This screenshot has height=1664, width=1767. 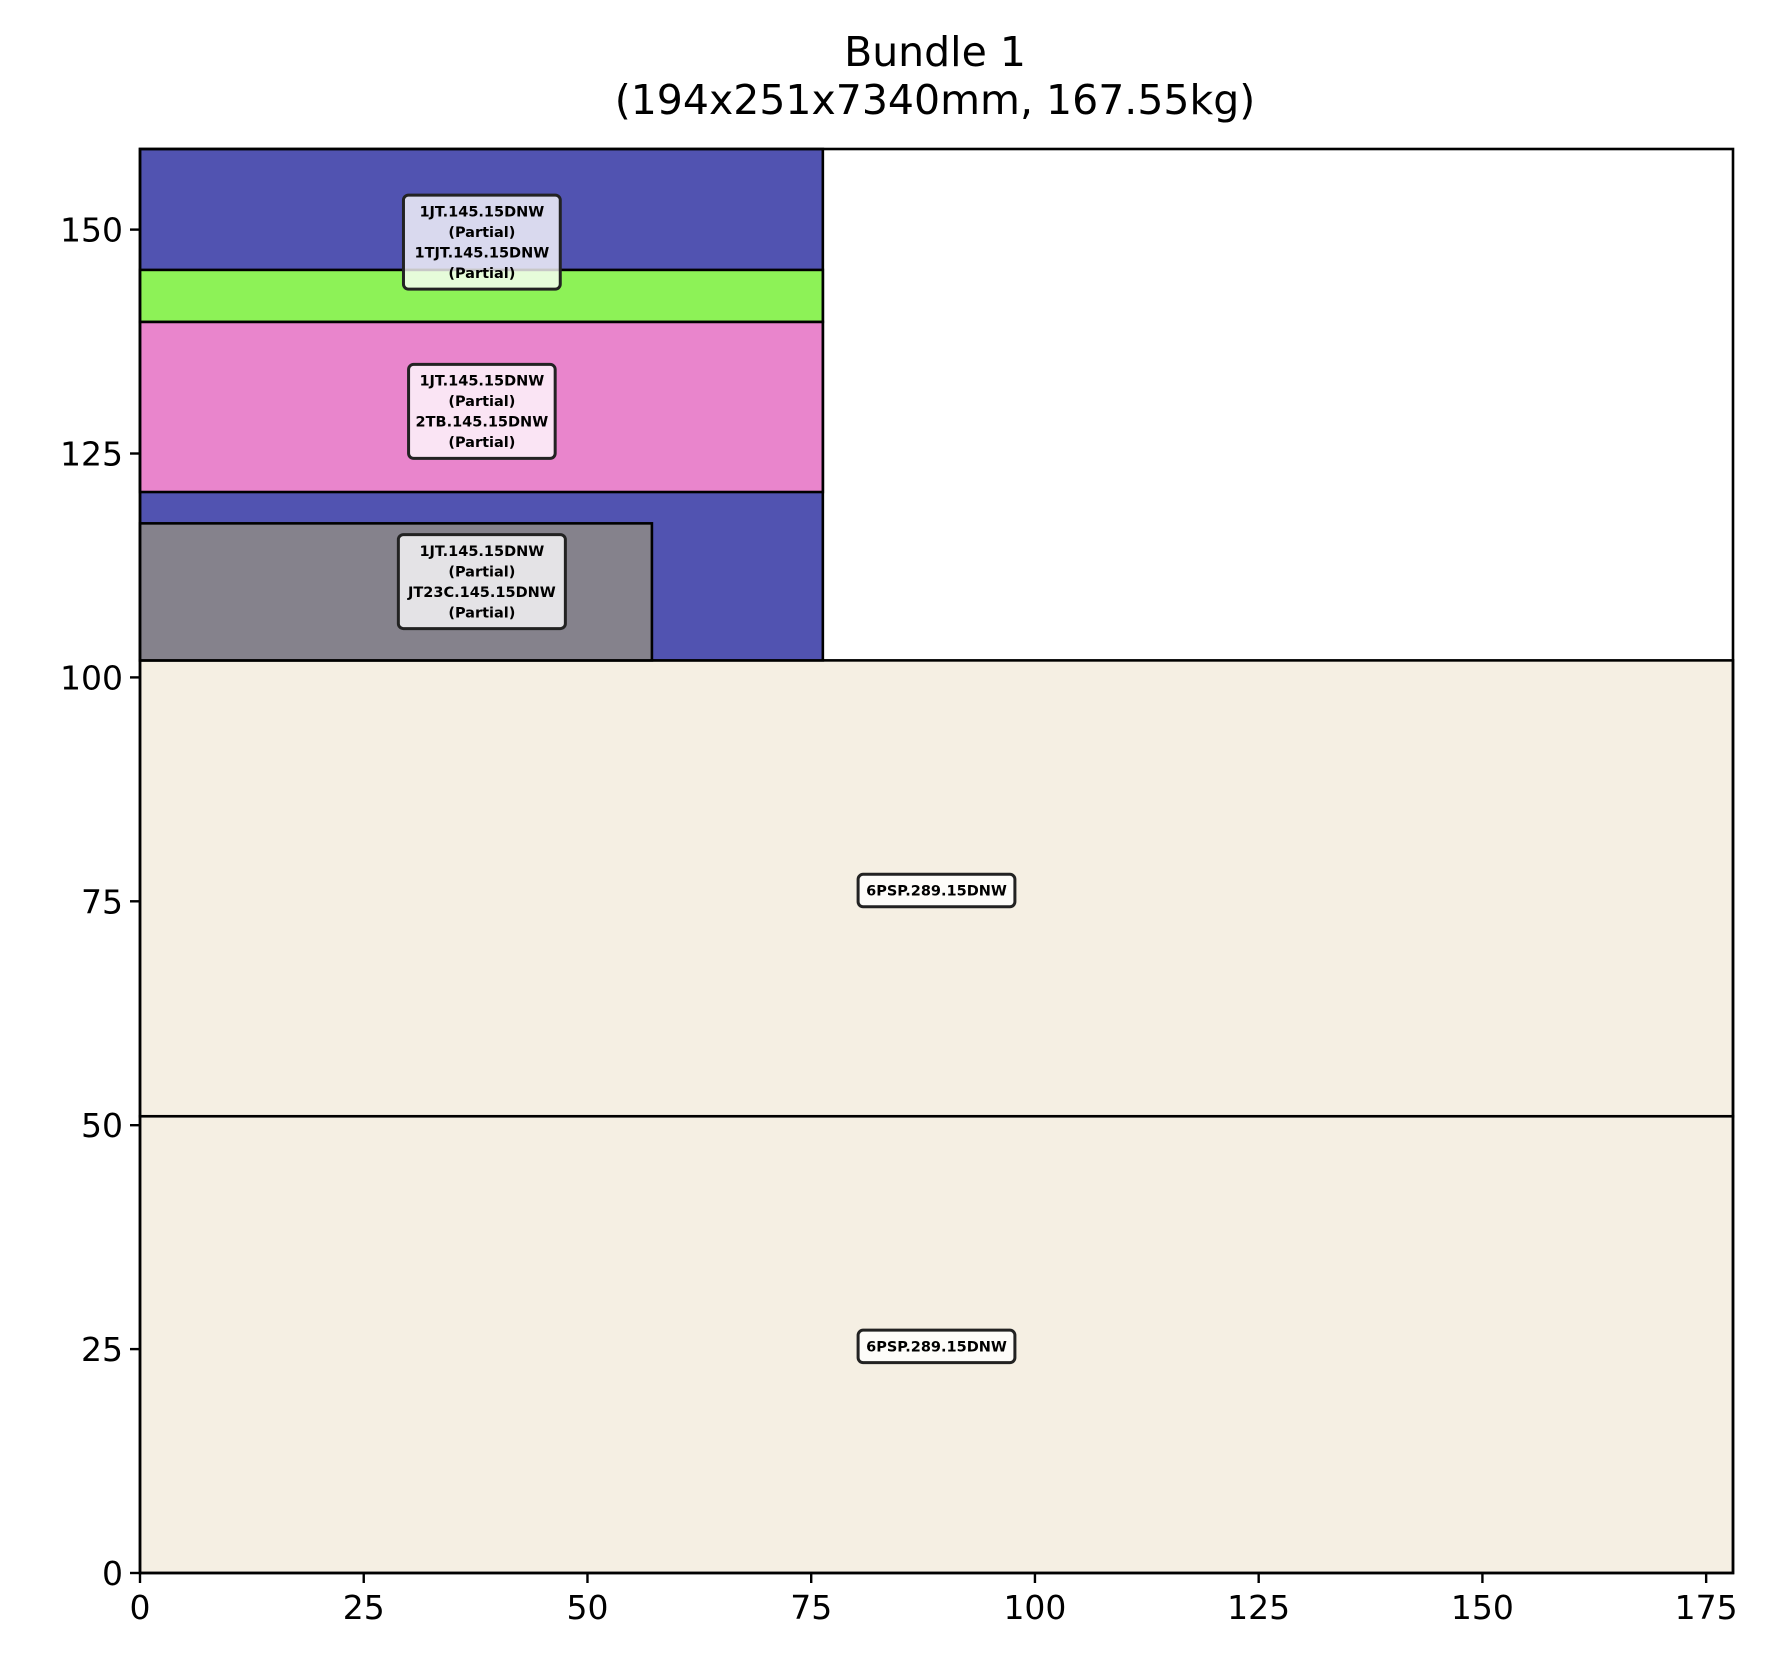 I want to click on x-tick-label: 25, so click(x=364, y=1607).